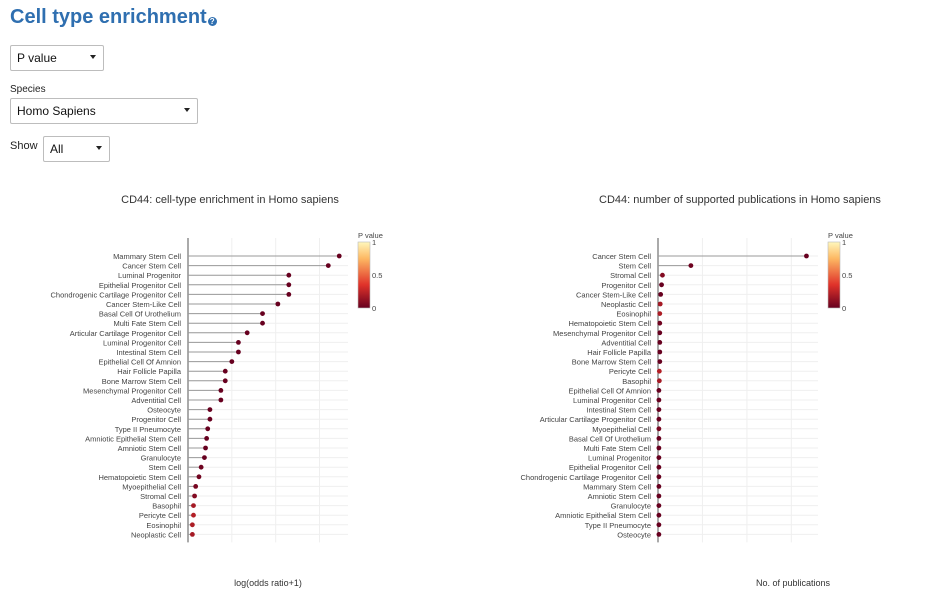 This screenshot has height=600, width=940. What do you see at coordinates (139, 477) in the screenshot?
I see `chart1-category-label: Hematopoietic Stem Cell` at bounding box center [139, 477].